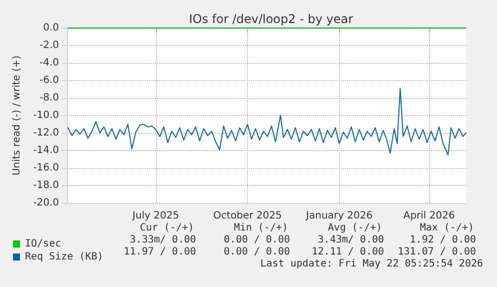 Image resolution: width=497 pixels, height=287 pixels. Describe the element at coordinates (443, 240) in the screenshot. I see `text: 1.92 / 0.00` at that location.